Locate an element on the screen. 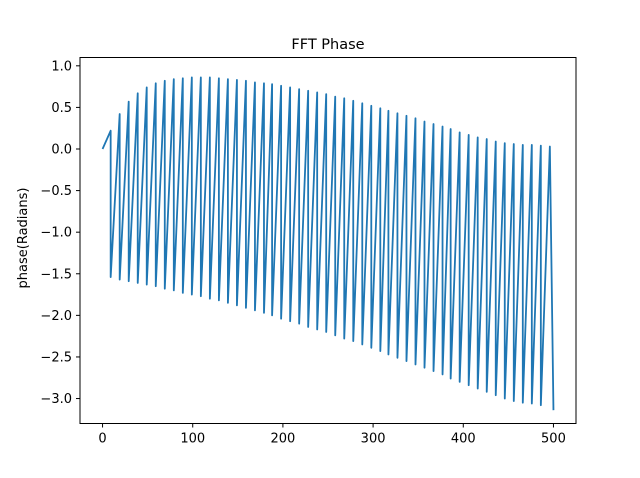 This screenshot has height=478, width=640. x-tick-label: 100 is located at coordinates (192, 439).